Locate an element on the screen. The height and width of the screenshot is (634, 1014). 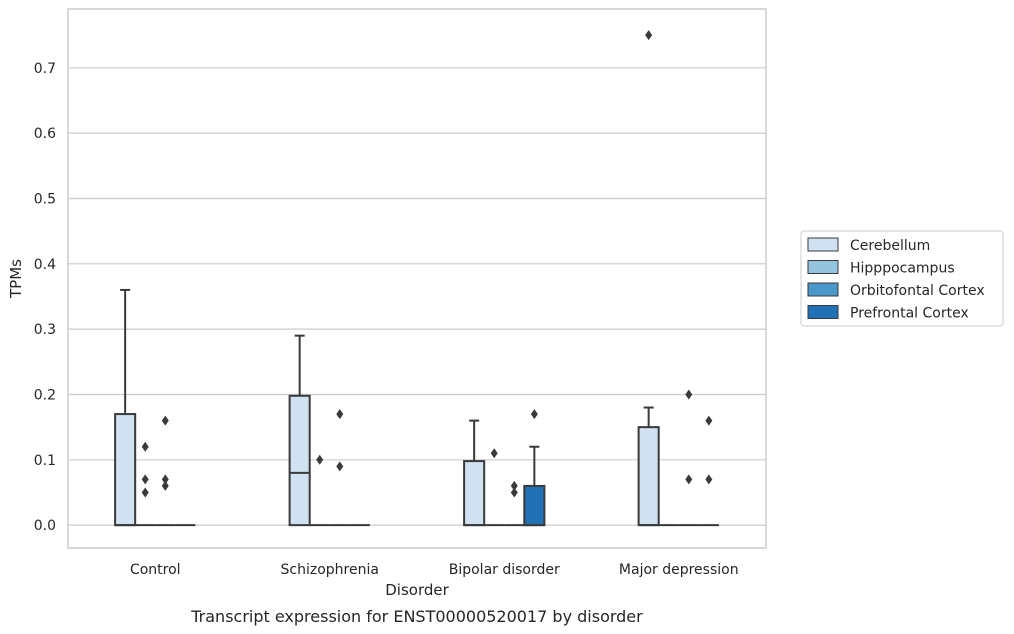
legend-label: Hipppocampus is located at coordinates (902, 269).